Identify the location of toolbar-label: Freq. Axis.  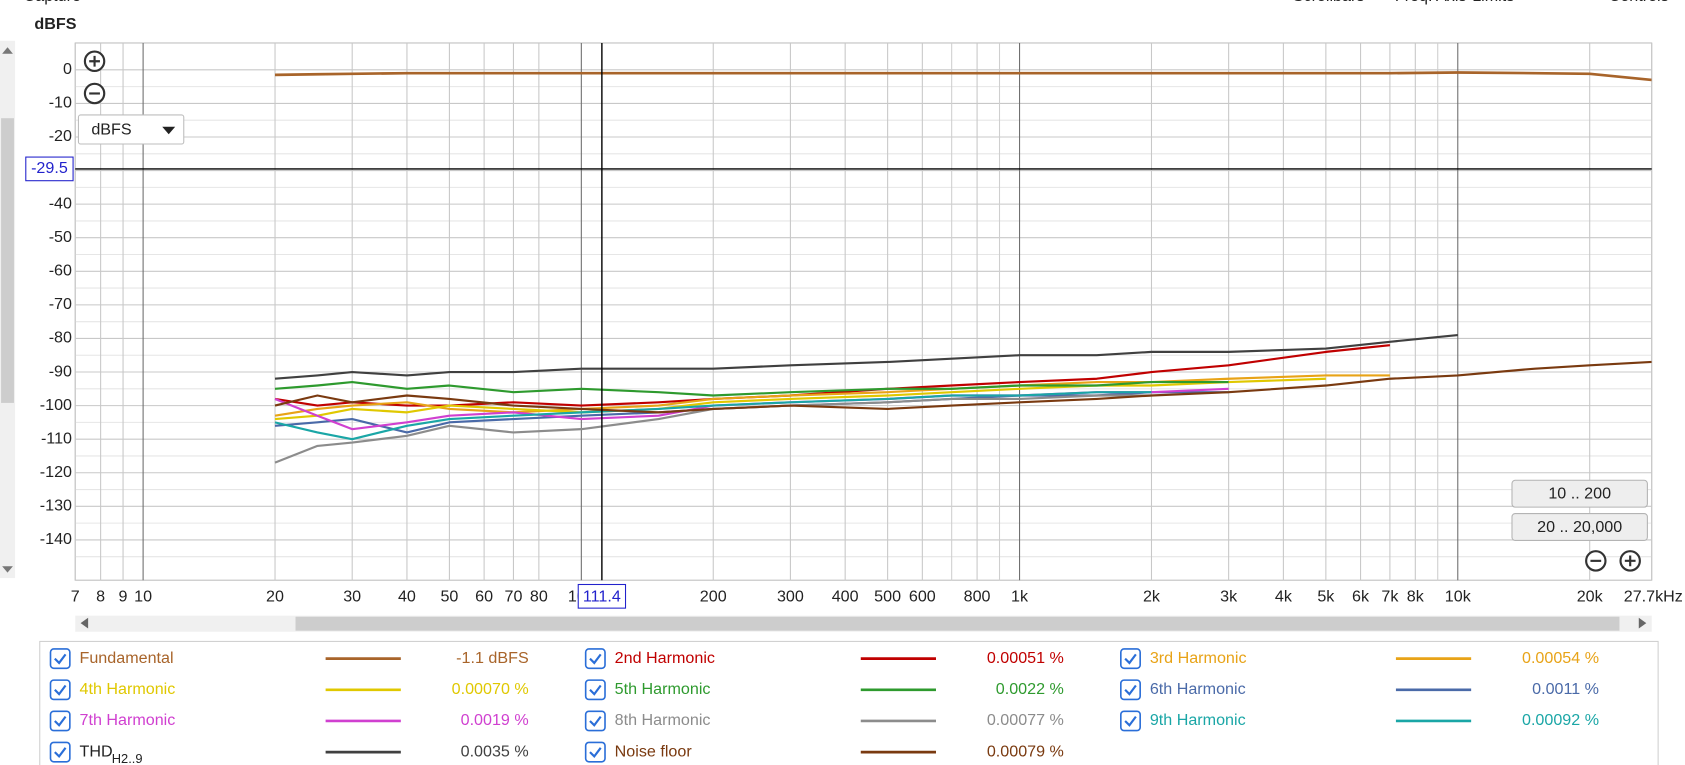
(1431, 2).